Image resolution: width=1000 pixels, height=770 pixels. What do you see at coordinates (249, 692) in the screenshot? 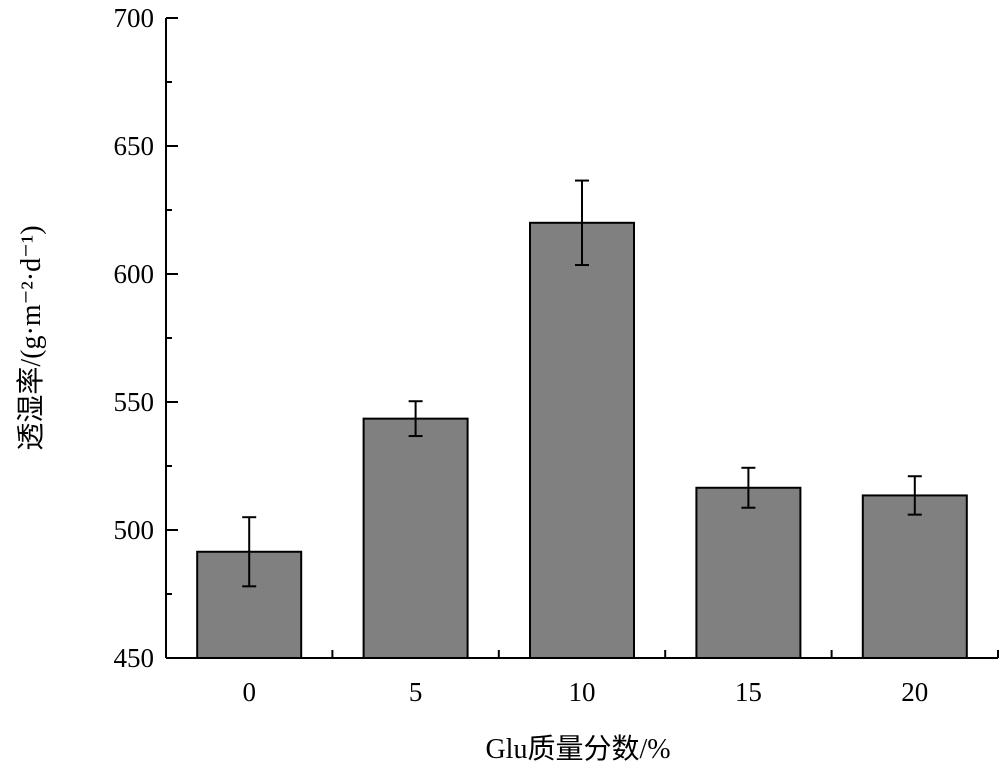
I see `x-tick-label-0: 0` at bounding box center [249, 692].